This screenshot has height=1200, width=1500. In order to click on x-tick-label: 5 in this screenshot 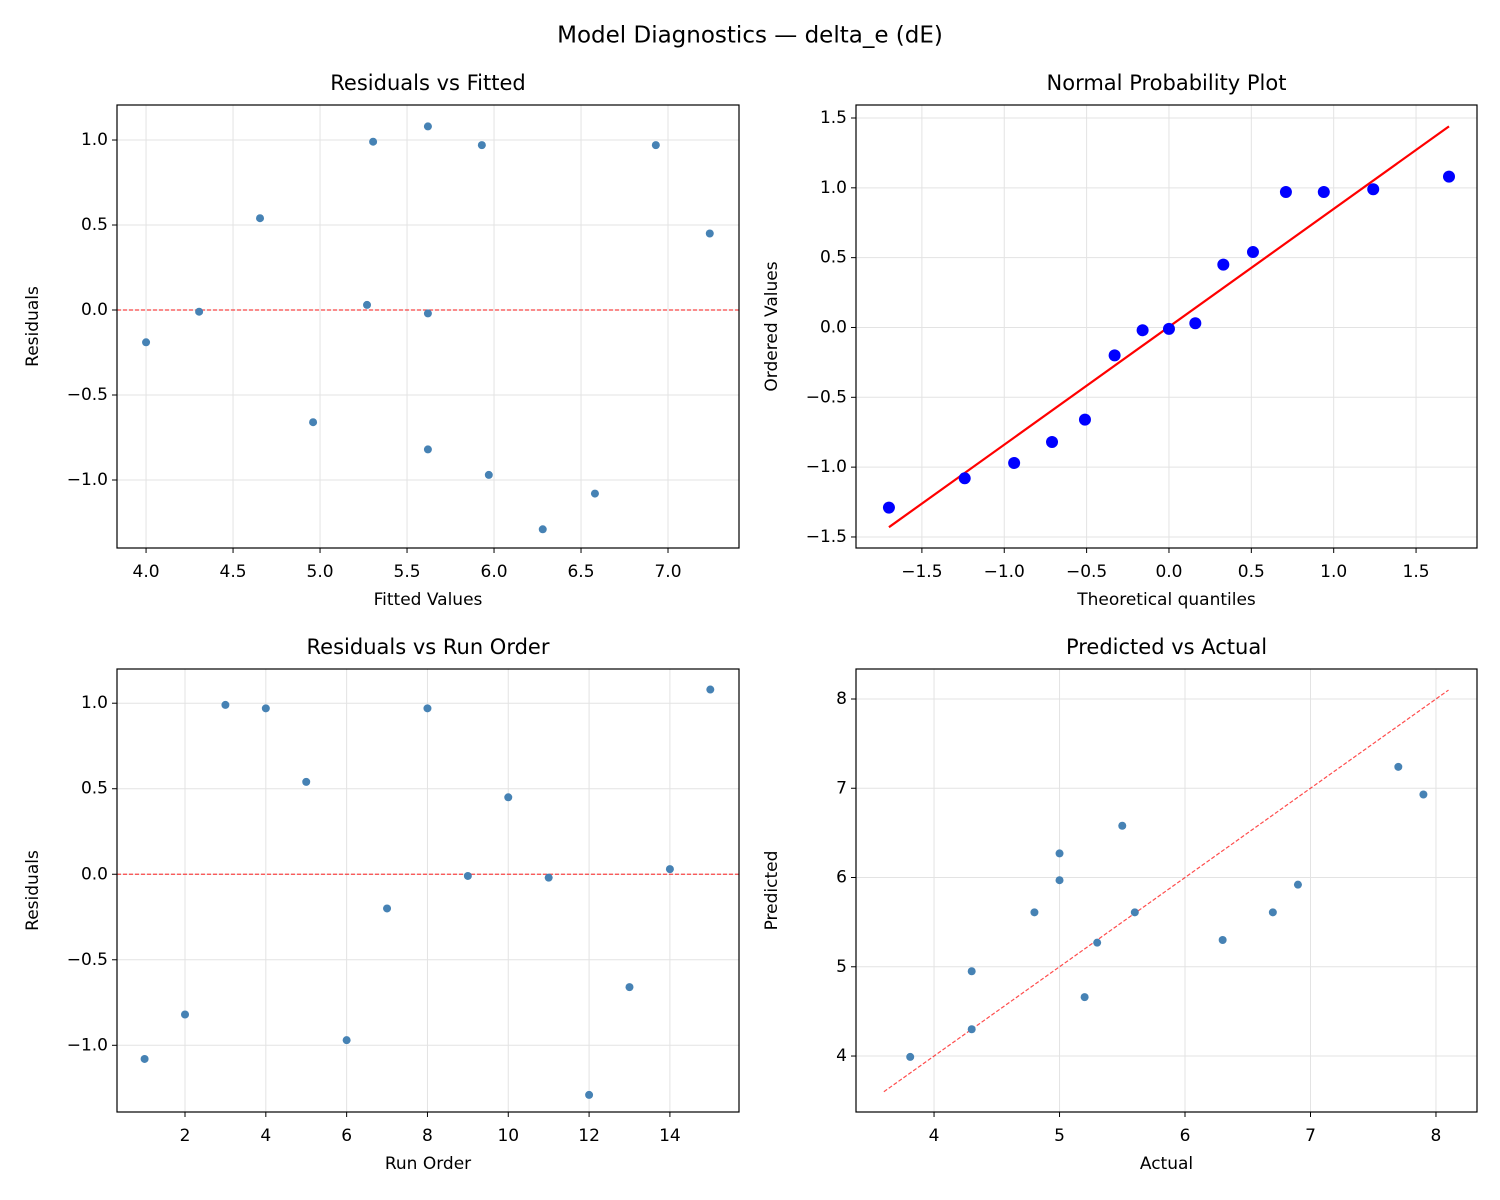, I will do `click(1059, 1136)`.